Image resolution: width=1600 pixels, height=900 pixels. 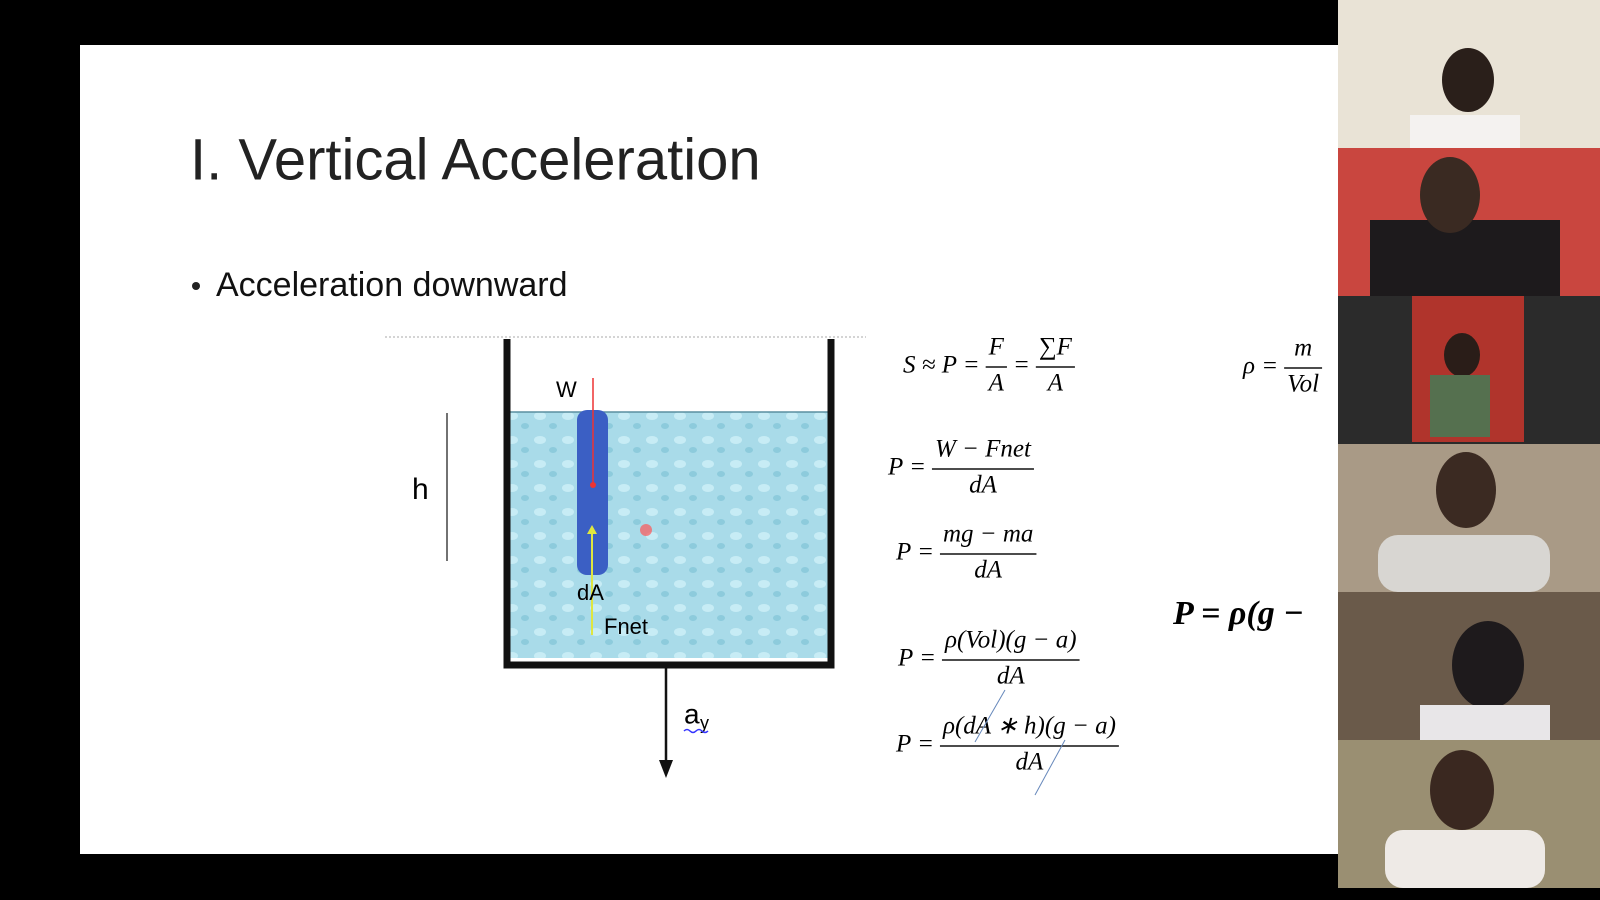 I want to click on container, so click(x=669, y=504).